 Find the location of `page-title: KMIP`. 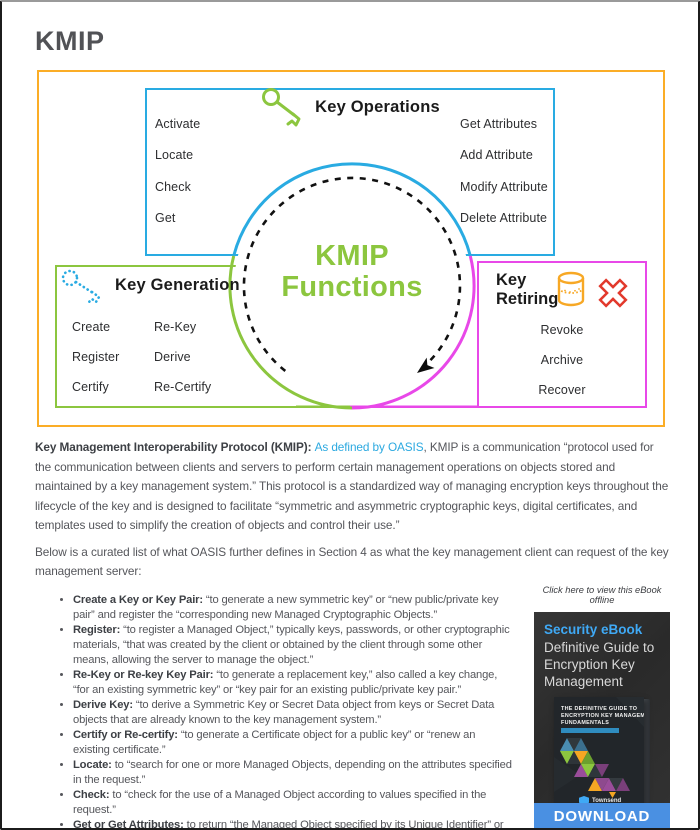

page-title: KMIP is located at coordinates (70, 41).